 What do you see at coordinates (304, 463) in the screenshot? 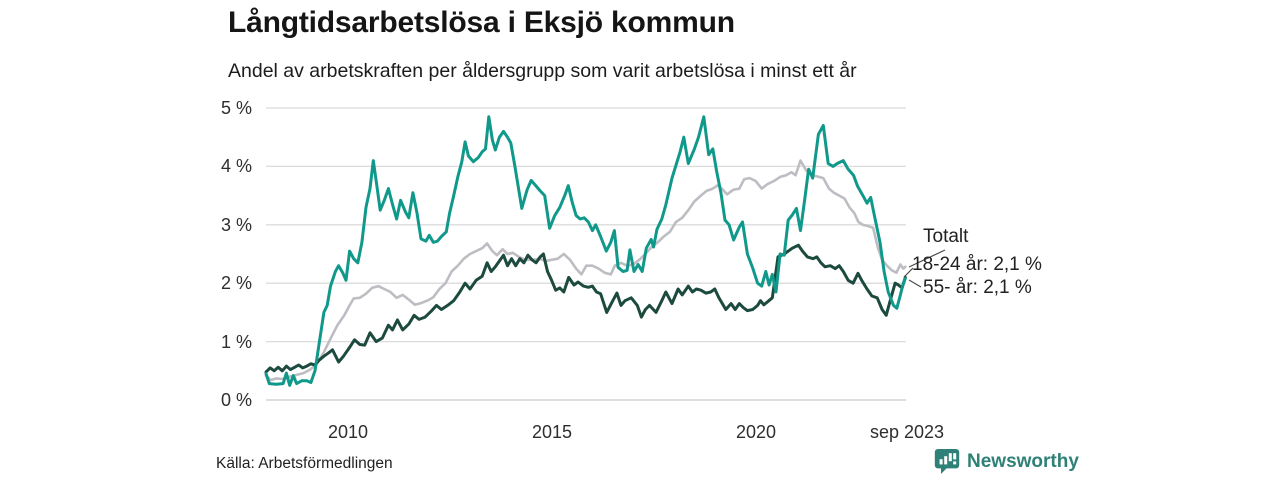
I see `source-label: Källa: Arbetsförmedlingen` at bounding box center [304, 463].